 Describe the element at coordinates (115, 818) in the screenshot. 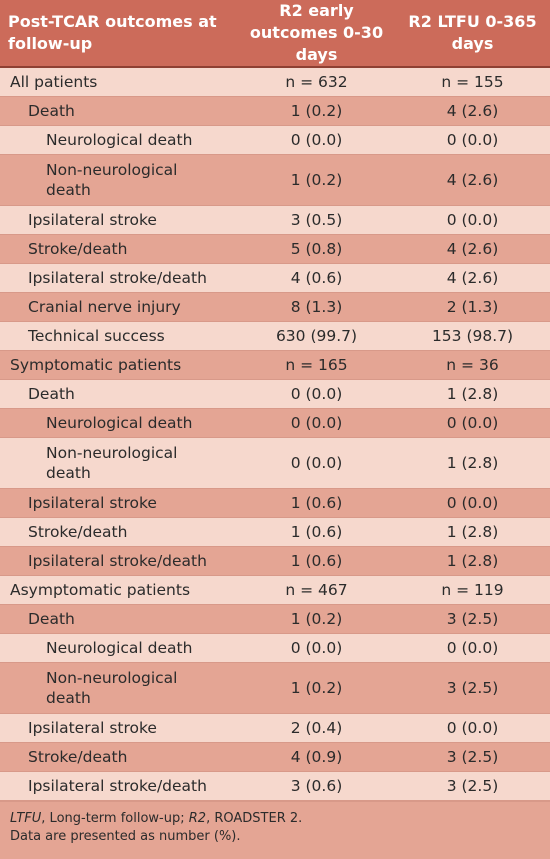

I see `def-ltfu: , Long-term follow-up;` at that location.